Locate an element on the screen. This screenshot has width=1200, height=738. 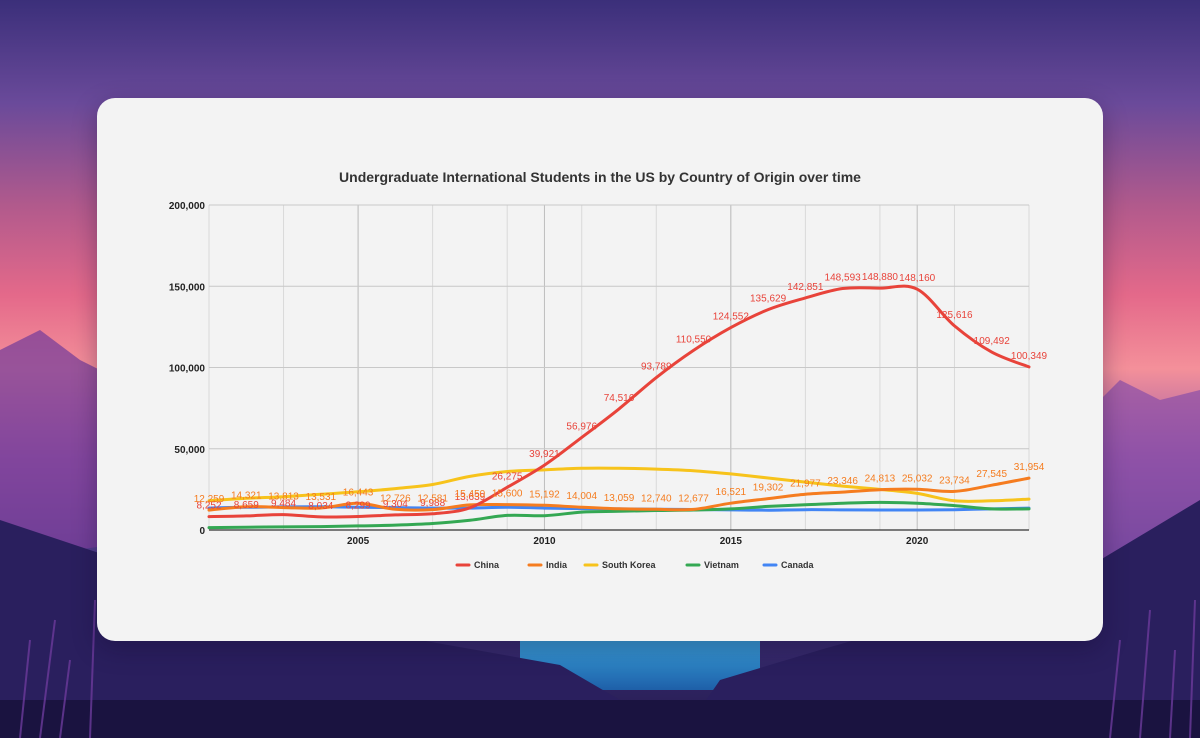
data-label-china: 9,304 is located at coordinates (395, 504).